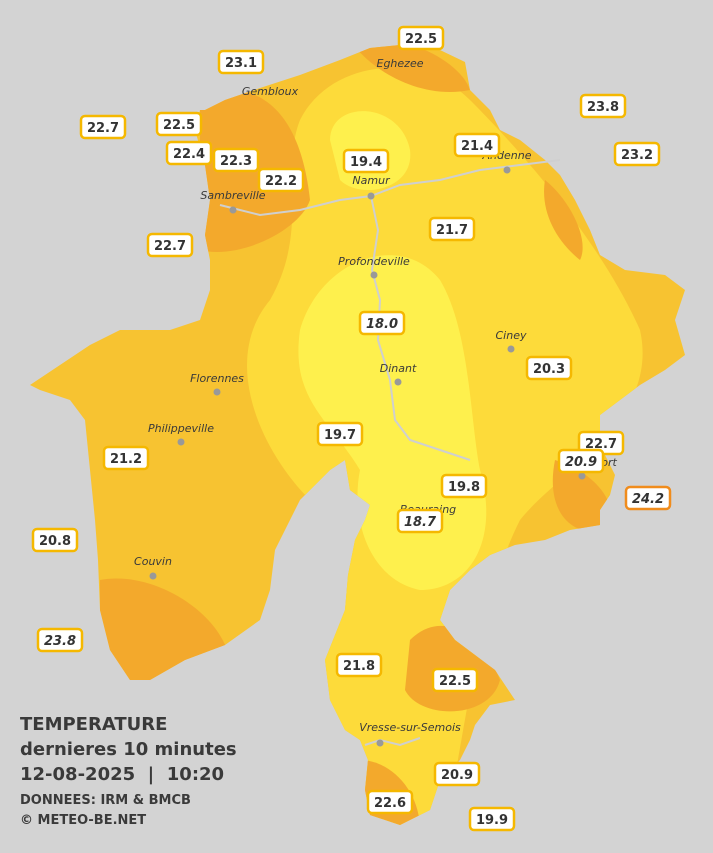 This screenshot has height=853, width=713. I want to click on temp-label: 20.8, so click(55, 541).